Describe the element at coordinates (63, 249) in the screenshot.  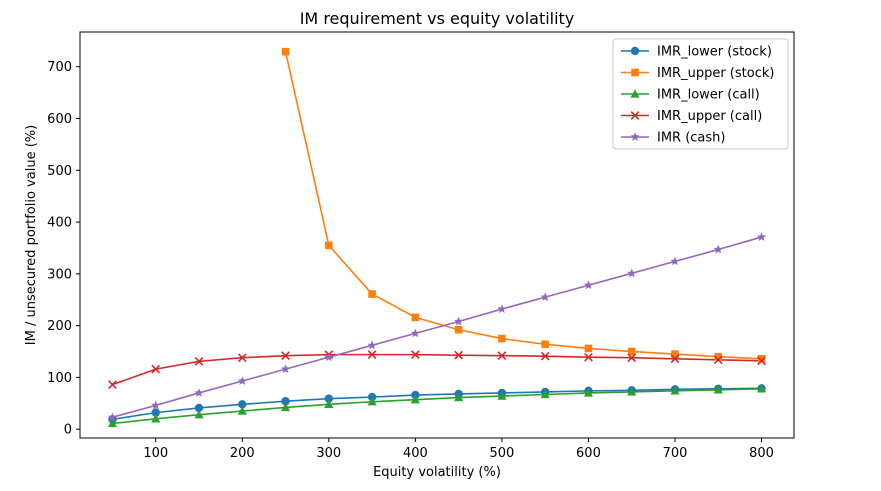
I see `y-axis-ticks: 0 100 200 300 400 500 600 700` at that location.